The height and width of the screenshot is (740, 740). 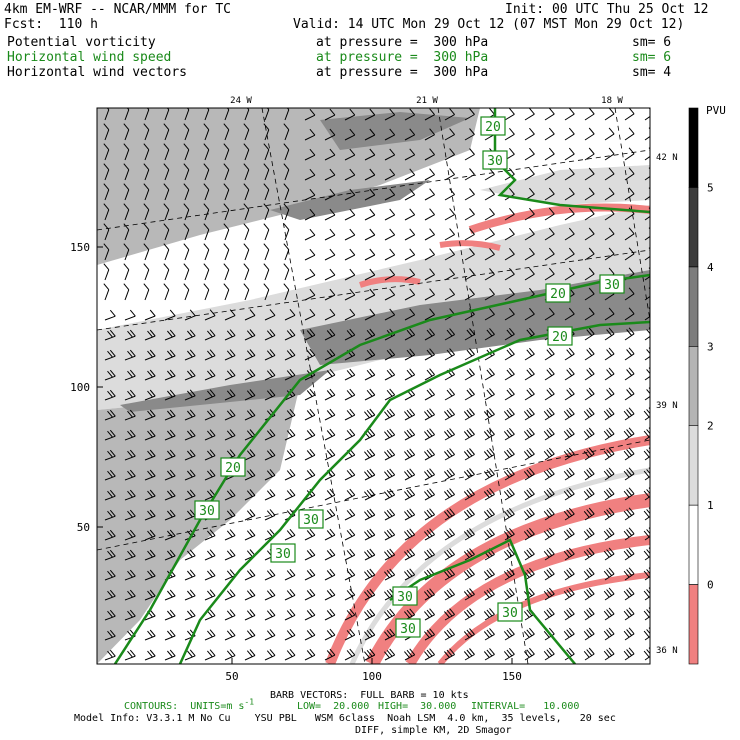 I want to click on colorbar-tick-label: 4, so click(x=710, y=267).